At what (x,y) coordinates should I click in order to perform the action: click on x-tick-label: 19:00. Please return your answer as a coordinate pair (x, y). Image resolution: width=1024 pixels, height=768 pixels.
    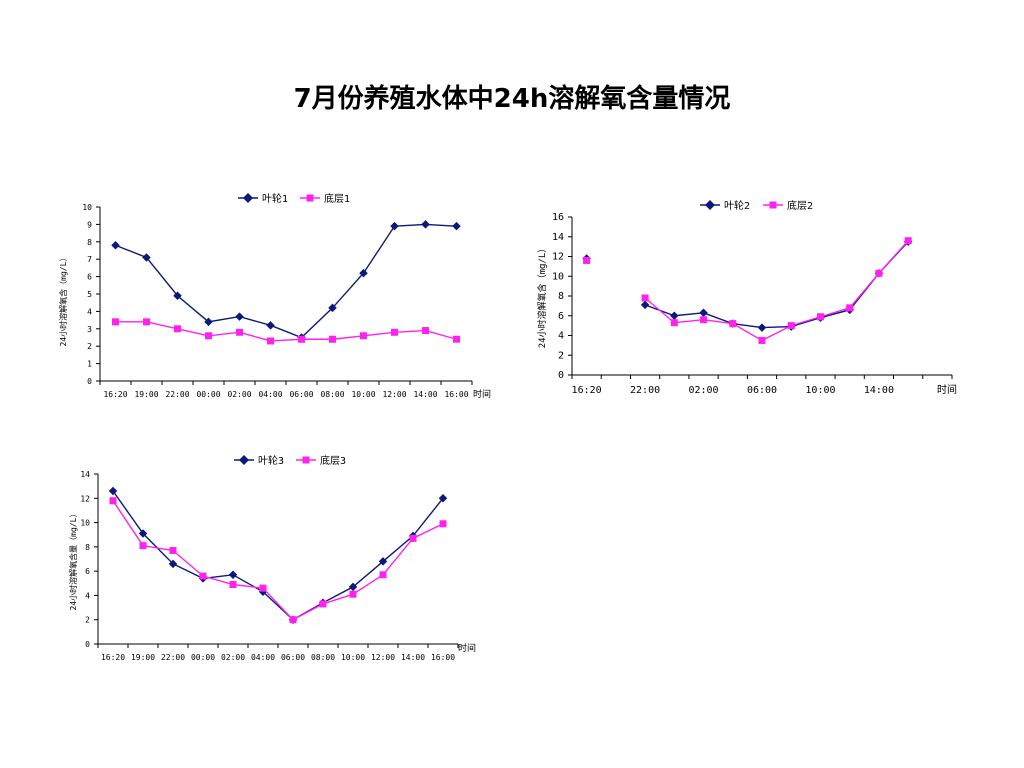
    Looking at the image, I should click on (146, 394).